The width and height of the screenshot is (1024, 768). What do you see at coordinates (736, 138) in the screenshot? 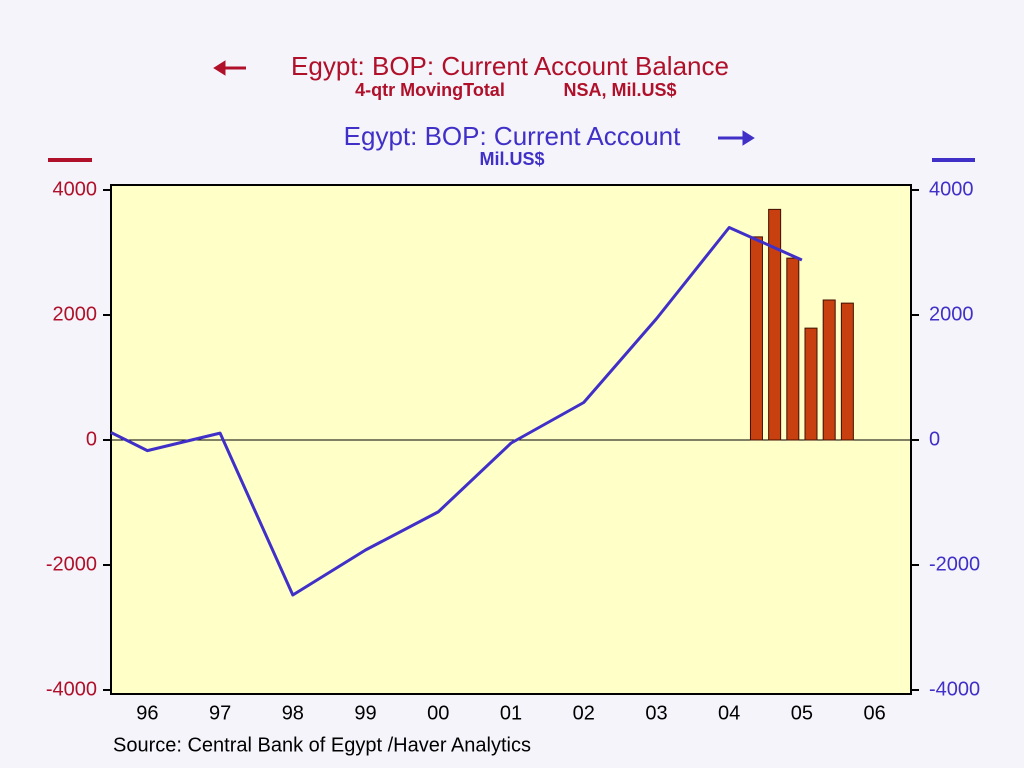
I see `right-arrow` at bounding box center [736, 138].